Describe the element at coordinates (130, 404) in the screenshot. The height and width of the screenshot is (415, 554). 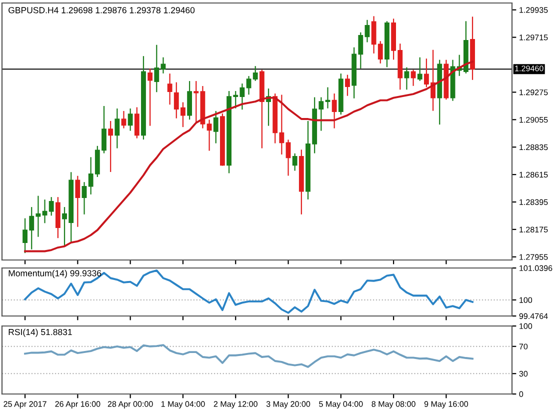
I see `x-tick-label: 28 Apr 00:00` at that location.